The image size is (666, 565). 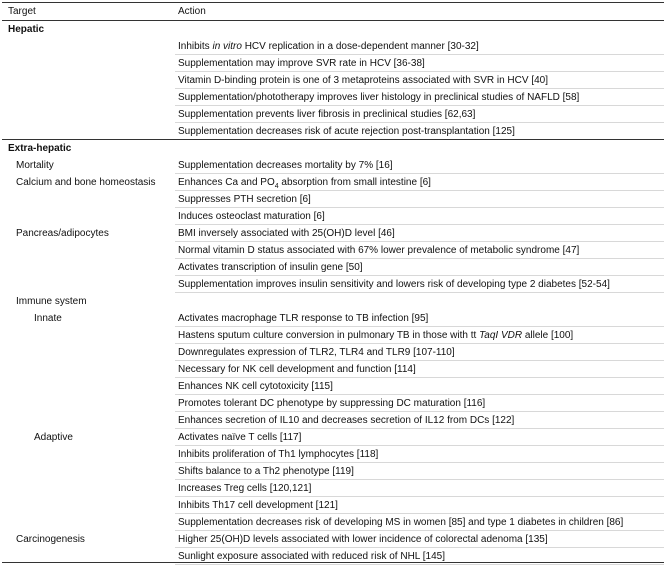 I want to click on action-cell: Activates naïve T cells [117], so click(x=419, y=437).